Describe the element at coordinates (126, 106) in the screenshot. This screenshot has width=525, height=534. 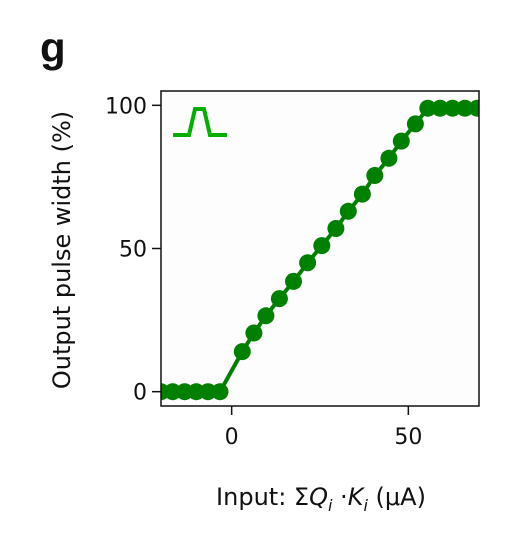
I see `y-tick-label: 100` at that location.